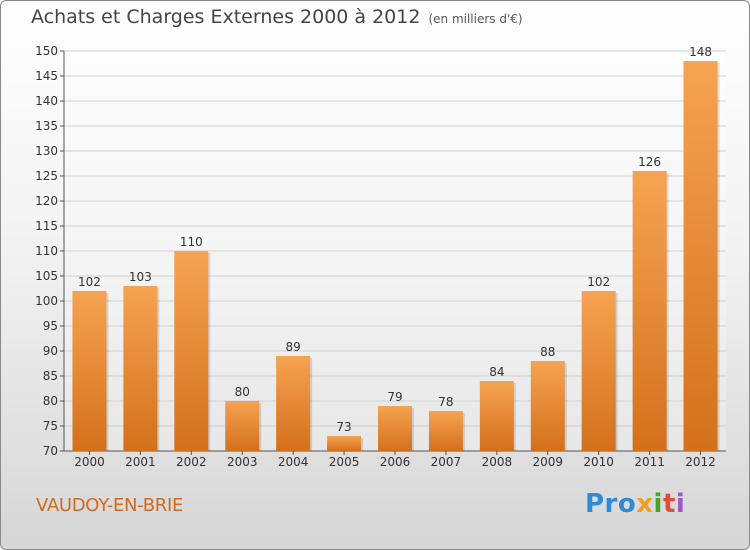 Image resolution: width=750 pixels, height=550 pixels. Describe the element at coordinates (46, 201) in the screenshot. I see `y-tick-label: 120` at that location.